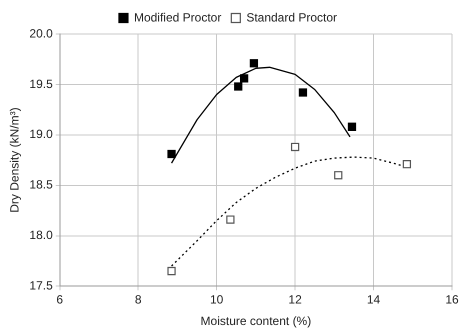  What do you see at coordinates (41, 134) in the screenshot?
I see `y-tick-label: 19.0` at bounding box center [41, 134].